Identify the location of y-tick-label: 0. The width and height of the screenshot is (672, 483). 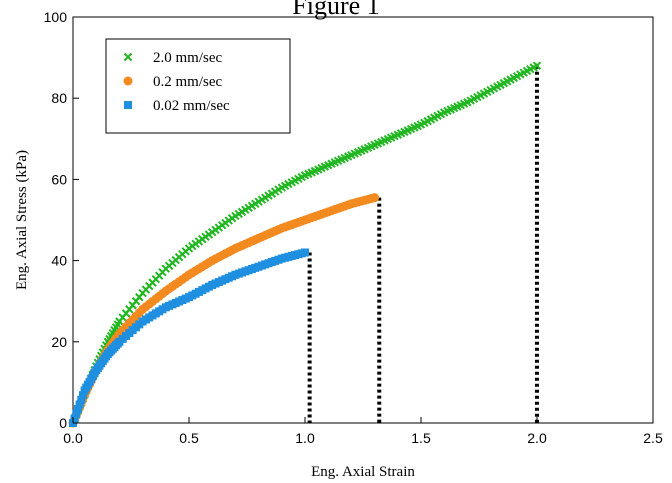
(63, 423).